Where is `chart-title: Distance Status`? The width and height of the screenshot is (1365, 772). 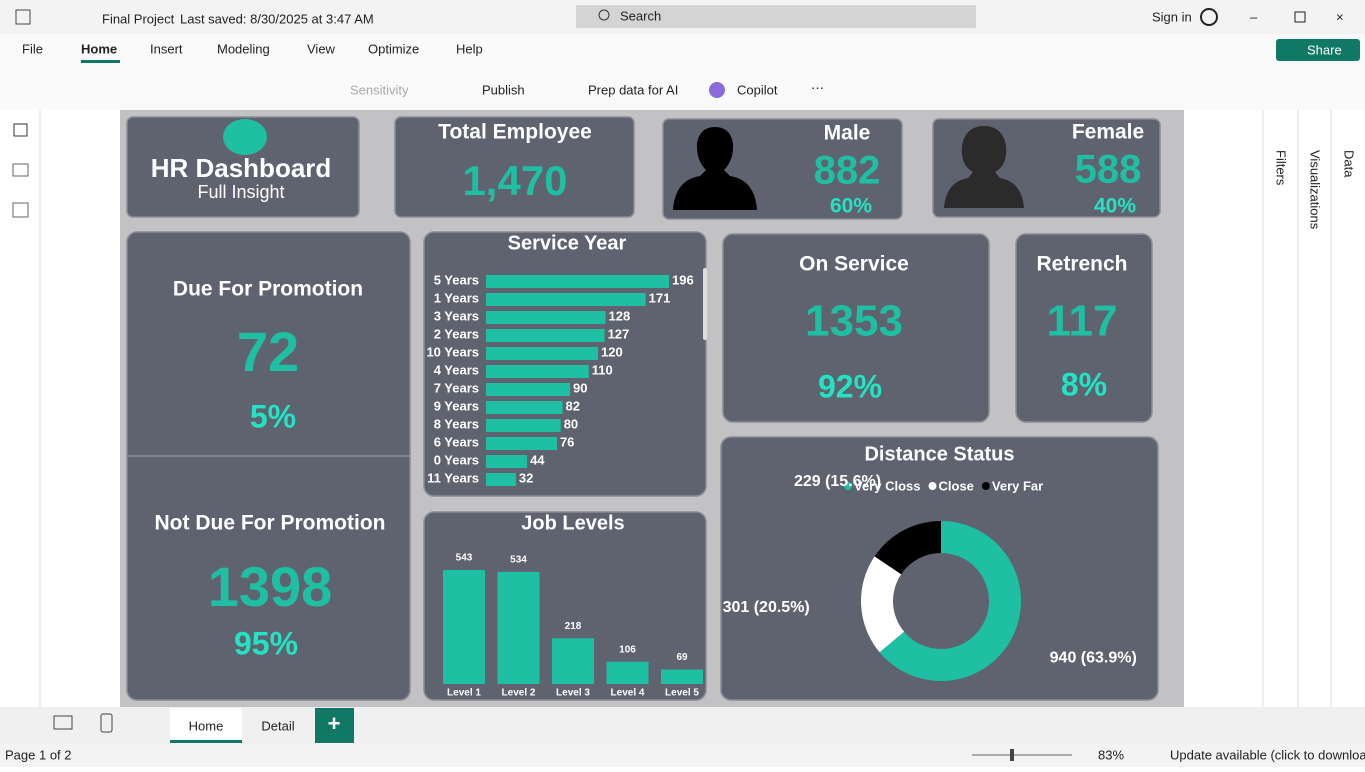 chart-title: Distance Status is located at coordinates (939, 454).